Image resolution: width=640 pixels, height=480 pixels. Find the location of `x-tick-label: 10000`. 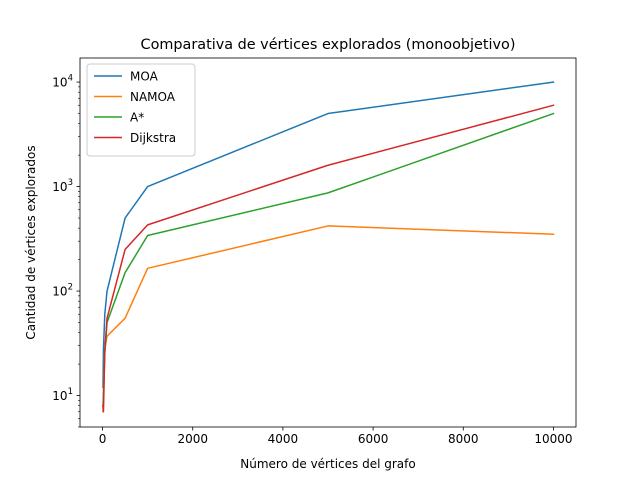

x-tick-label: 10000 is located at coordinates (553, 439).